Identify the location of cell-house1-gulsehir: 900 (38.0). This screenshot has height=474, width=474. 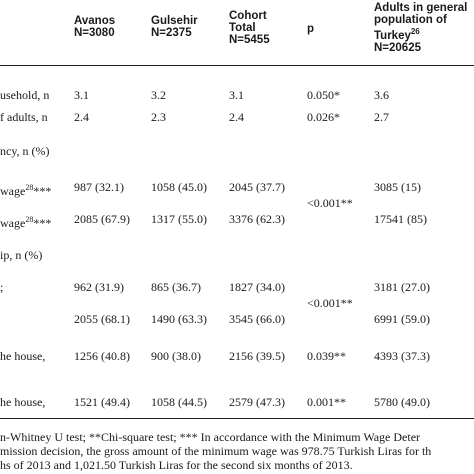
(176, 356).